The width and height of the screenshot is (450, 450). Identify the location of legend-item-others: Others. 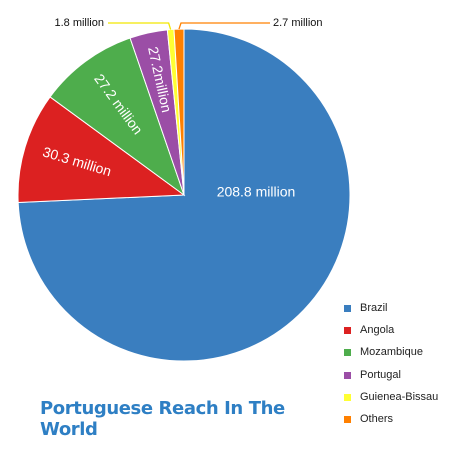
(368, 419).